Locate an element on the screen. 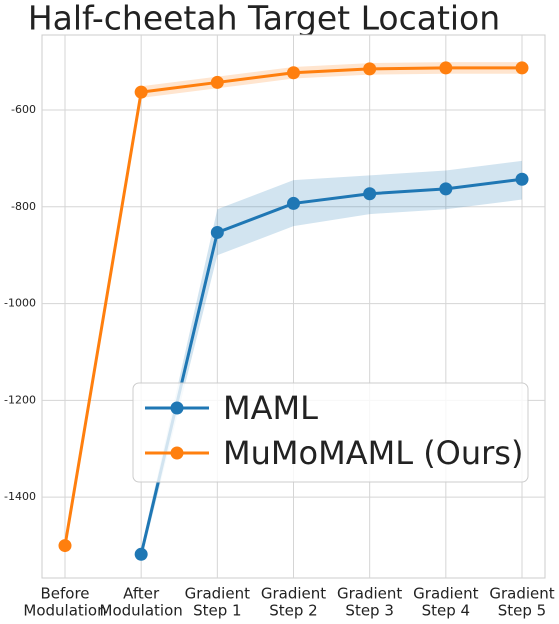 The image size is (559, 624). x-tick-label: Before is located at coordinates (64, 594).